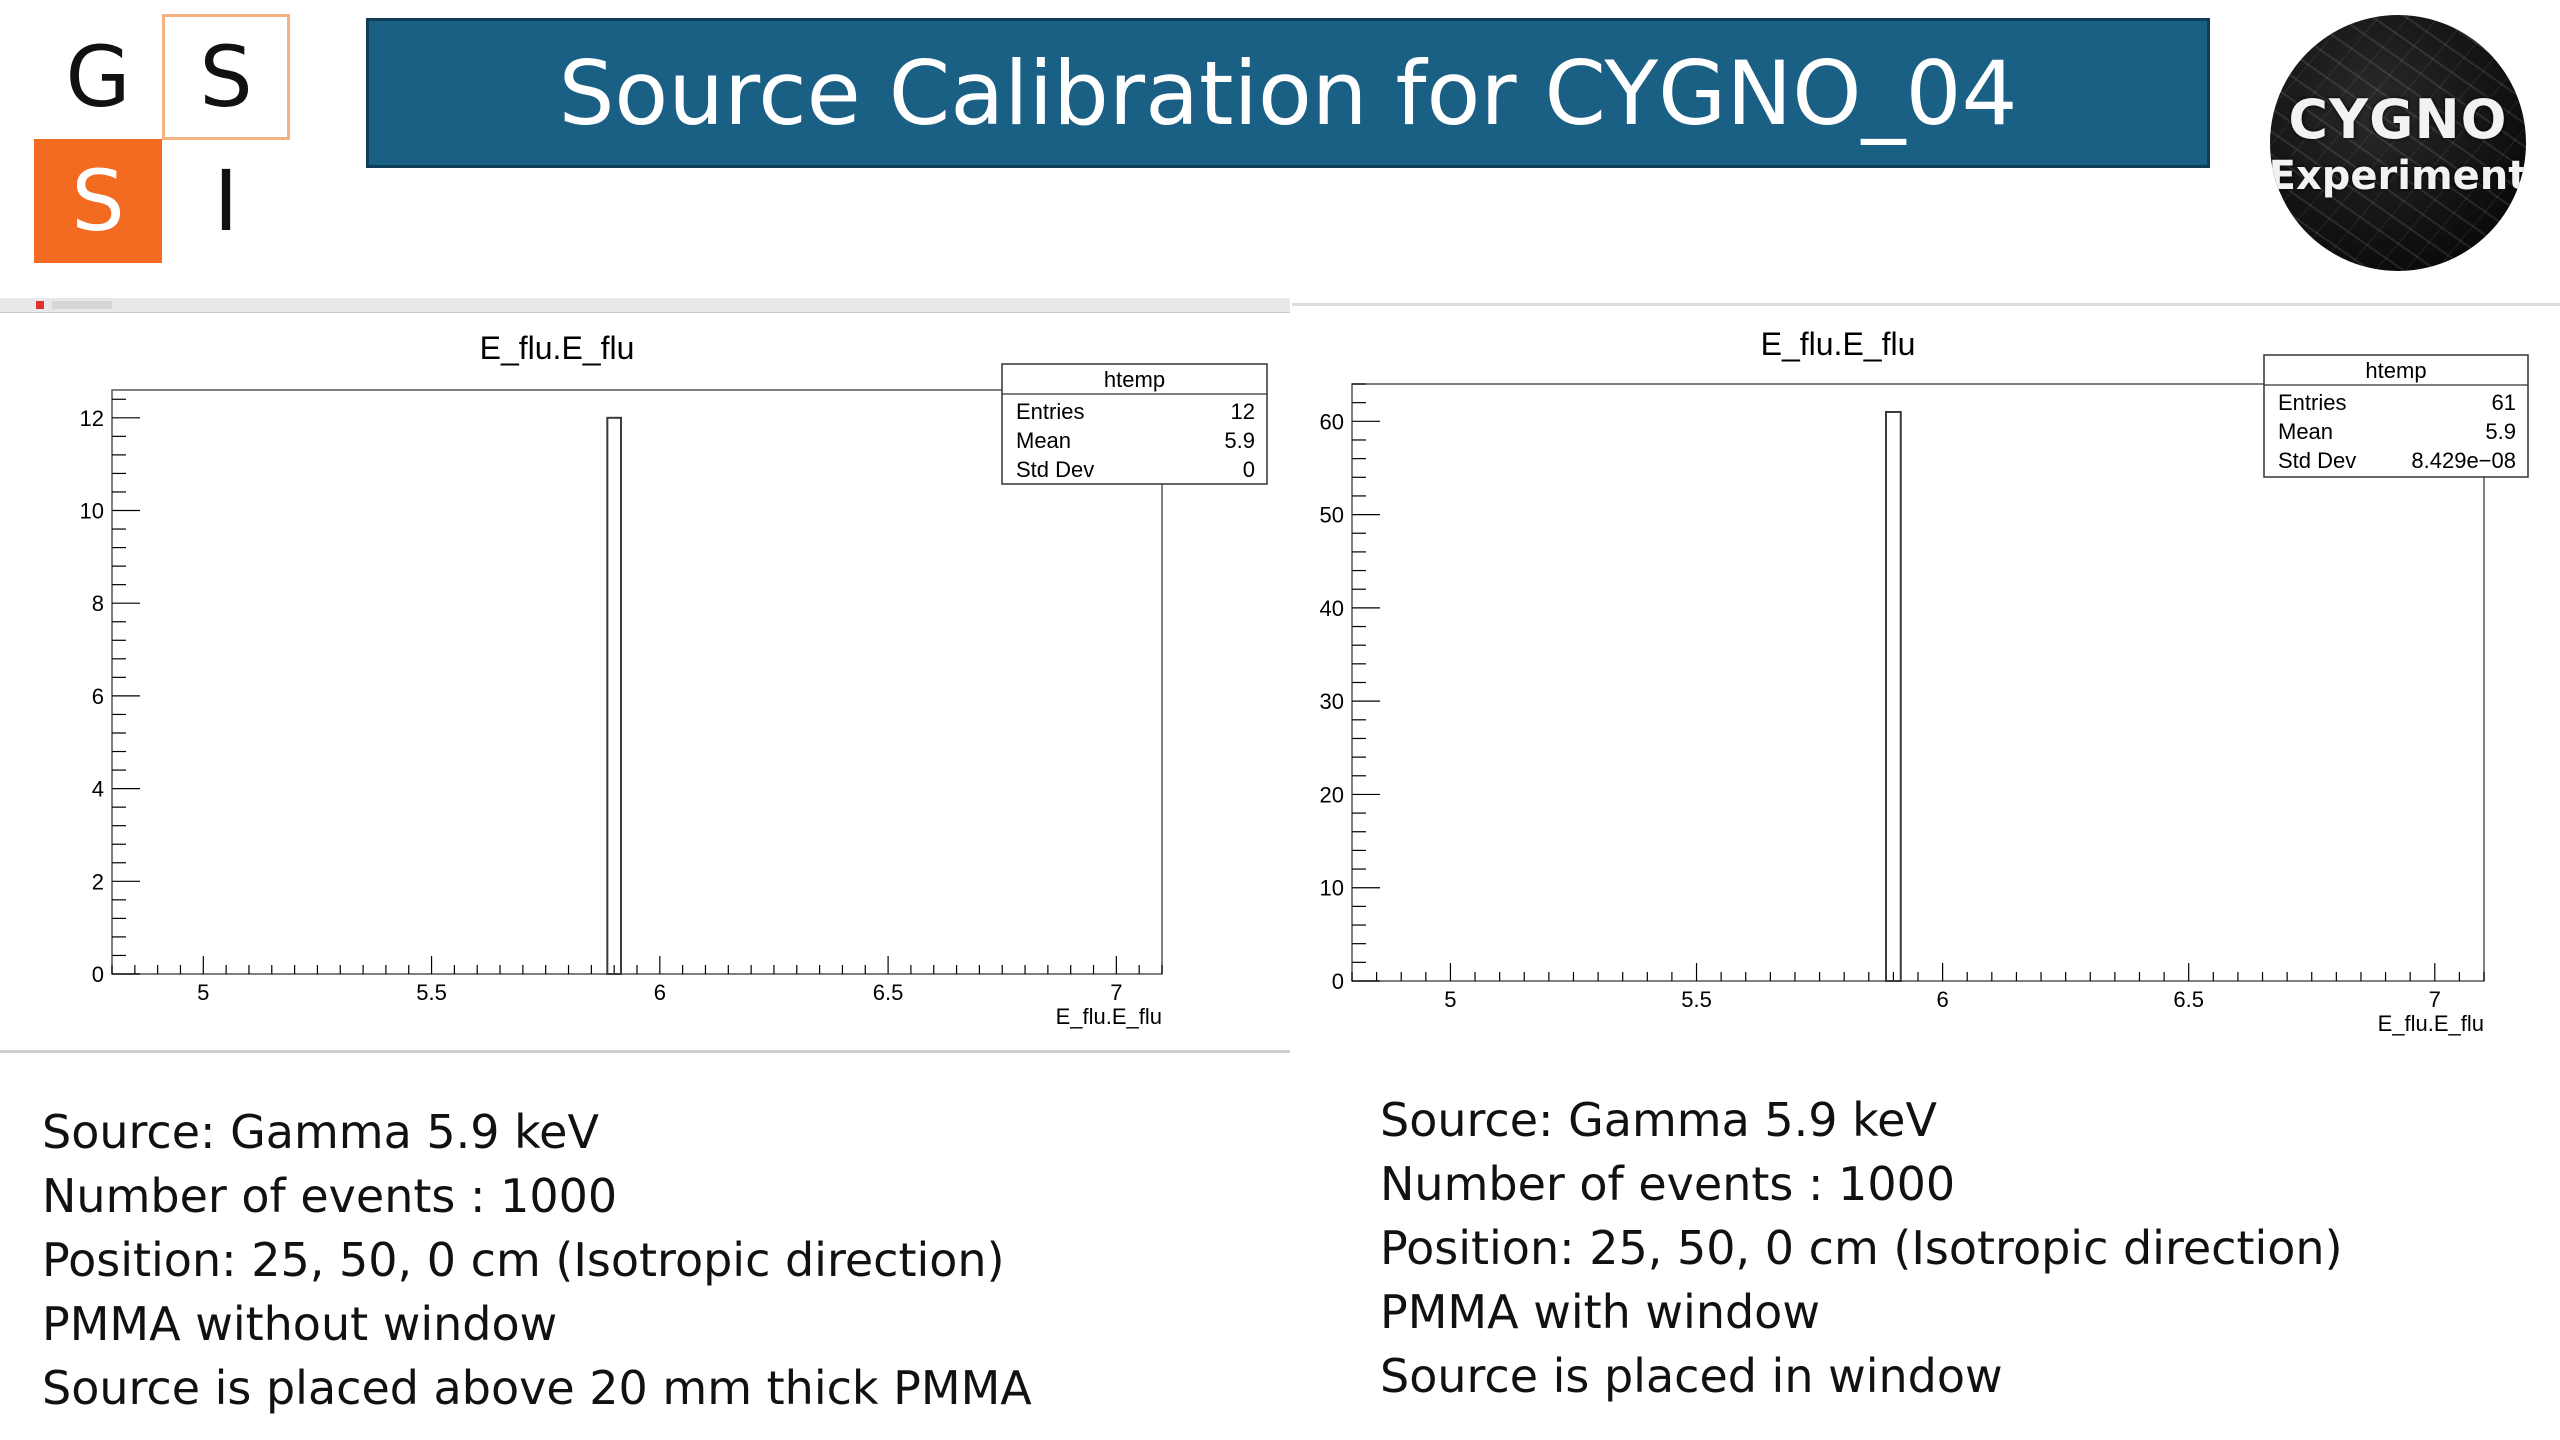  Describe the element at coordinates (2463, 460) in the screenshot. I see `stats-value: 8.429e−08` at that location.